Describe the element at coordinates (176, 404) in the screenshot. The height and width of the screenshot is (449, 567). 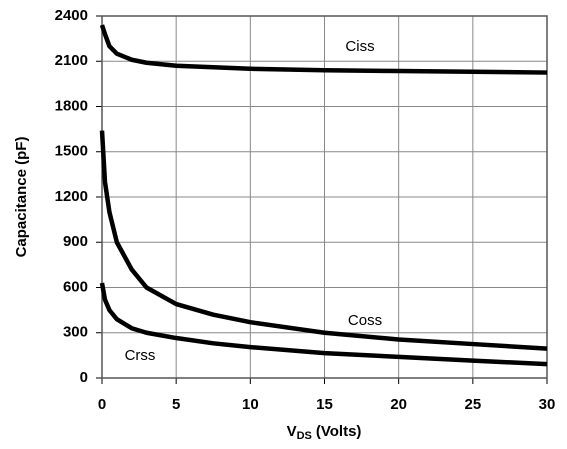
I see `x-tick-label: 5` at that location.